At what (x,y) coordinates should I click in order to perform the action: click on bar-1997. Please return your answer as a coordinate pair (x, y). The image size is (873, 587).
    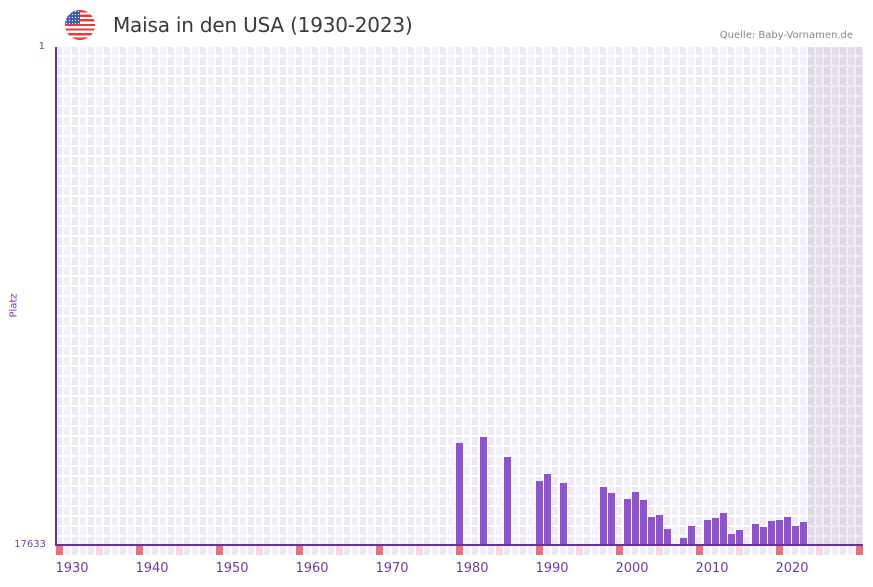
    Looking at the image, I should click on (611, 519).